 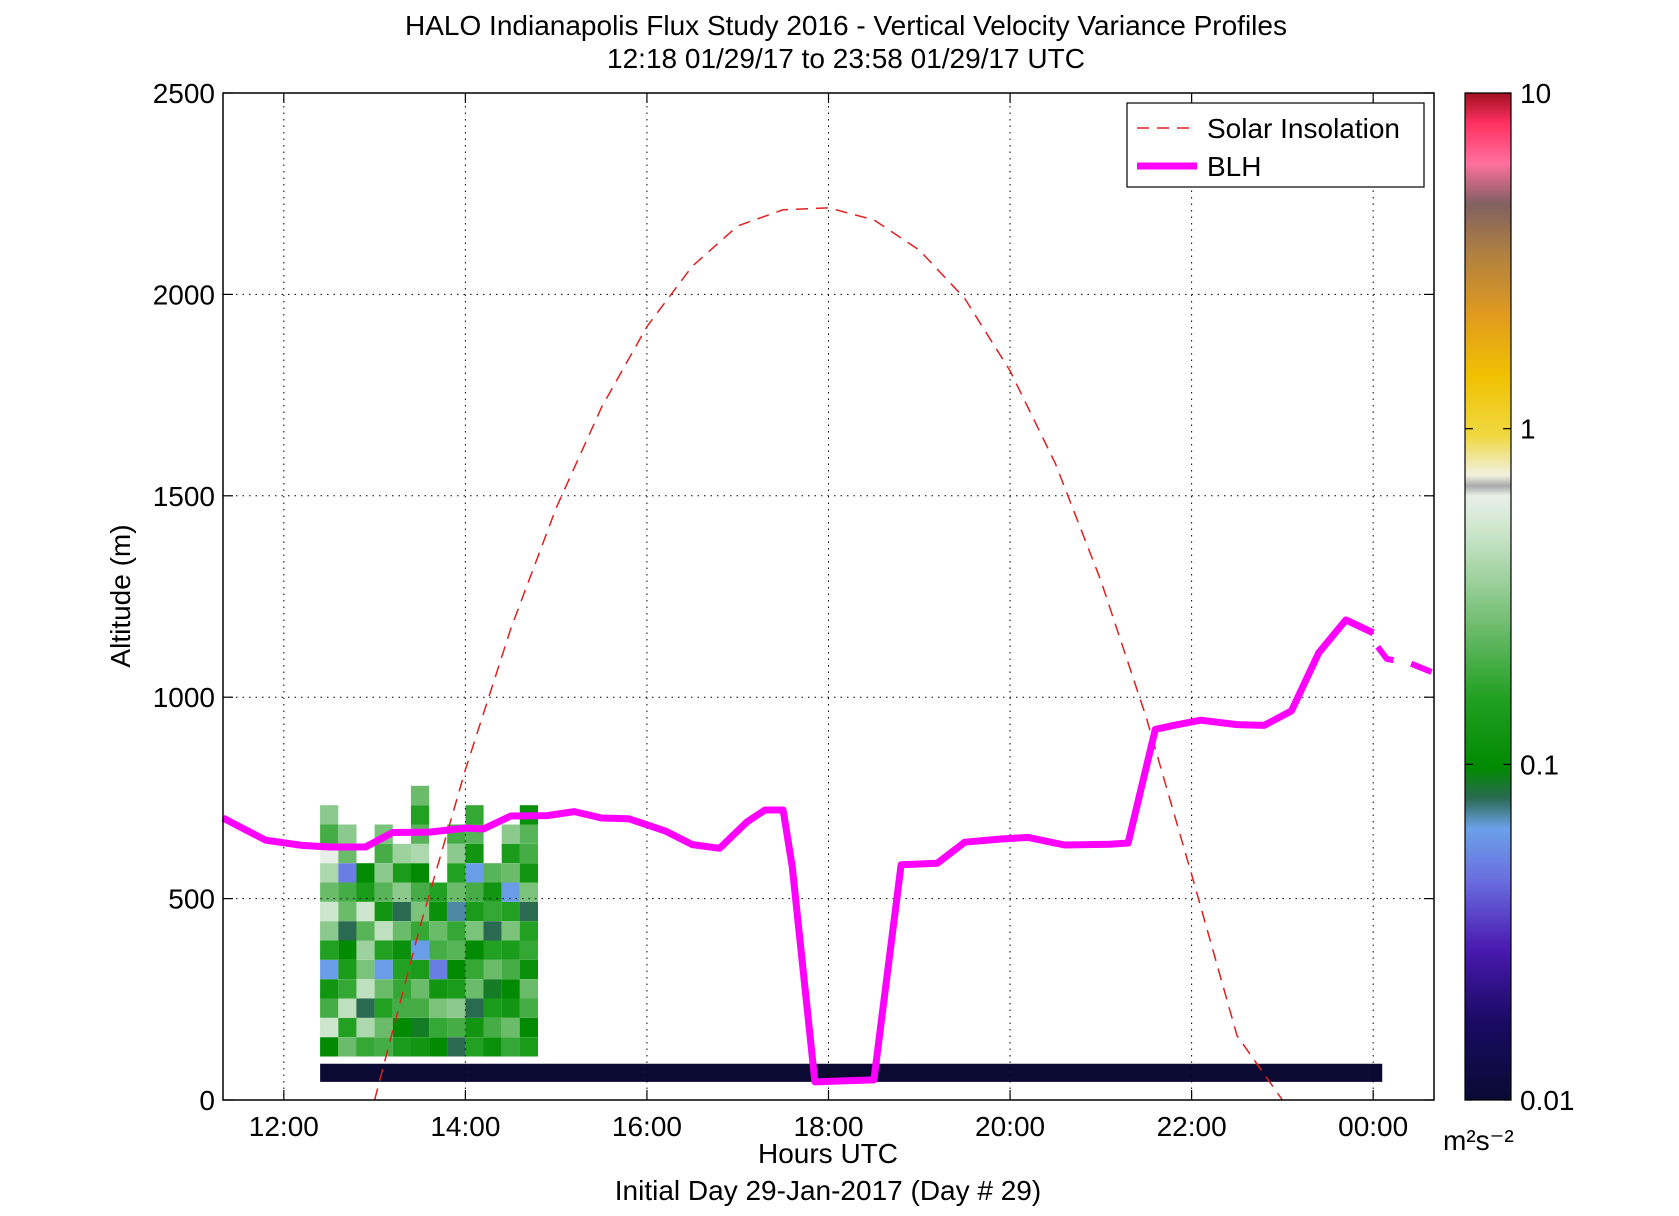 I want to click on y-tick-label: 0, so click(x=207, y=1100).